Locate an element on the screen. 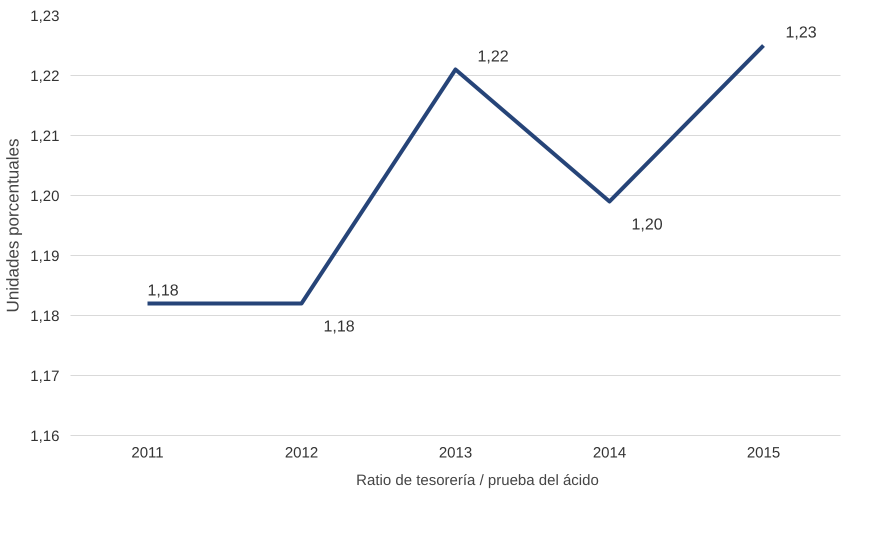 The height and width of the screenshot is (544, 888). y-tick-label: 1,22 is located at coordinates (45, 76).